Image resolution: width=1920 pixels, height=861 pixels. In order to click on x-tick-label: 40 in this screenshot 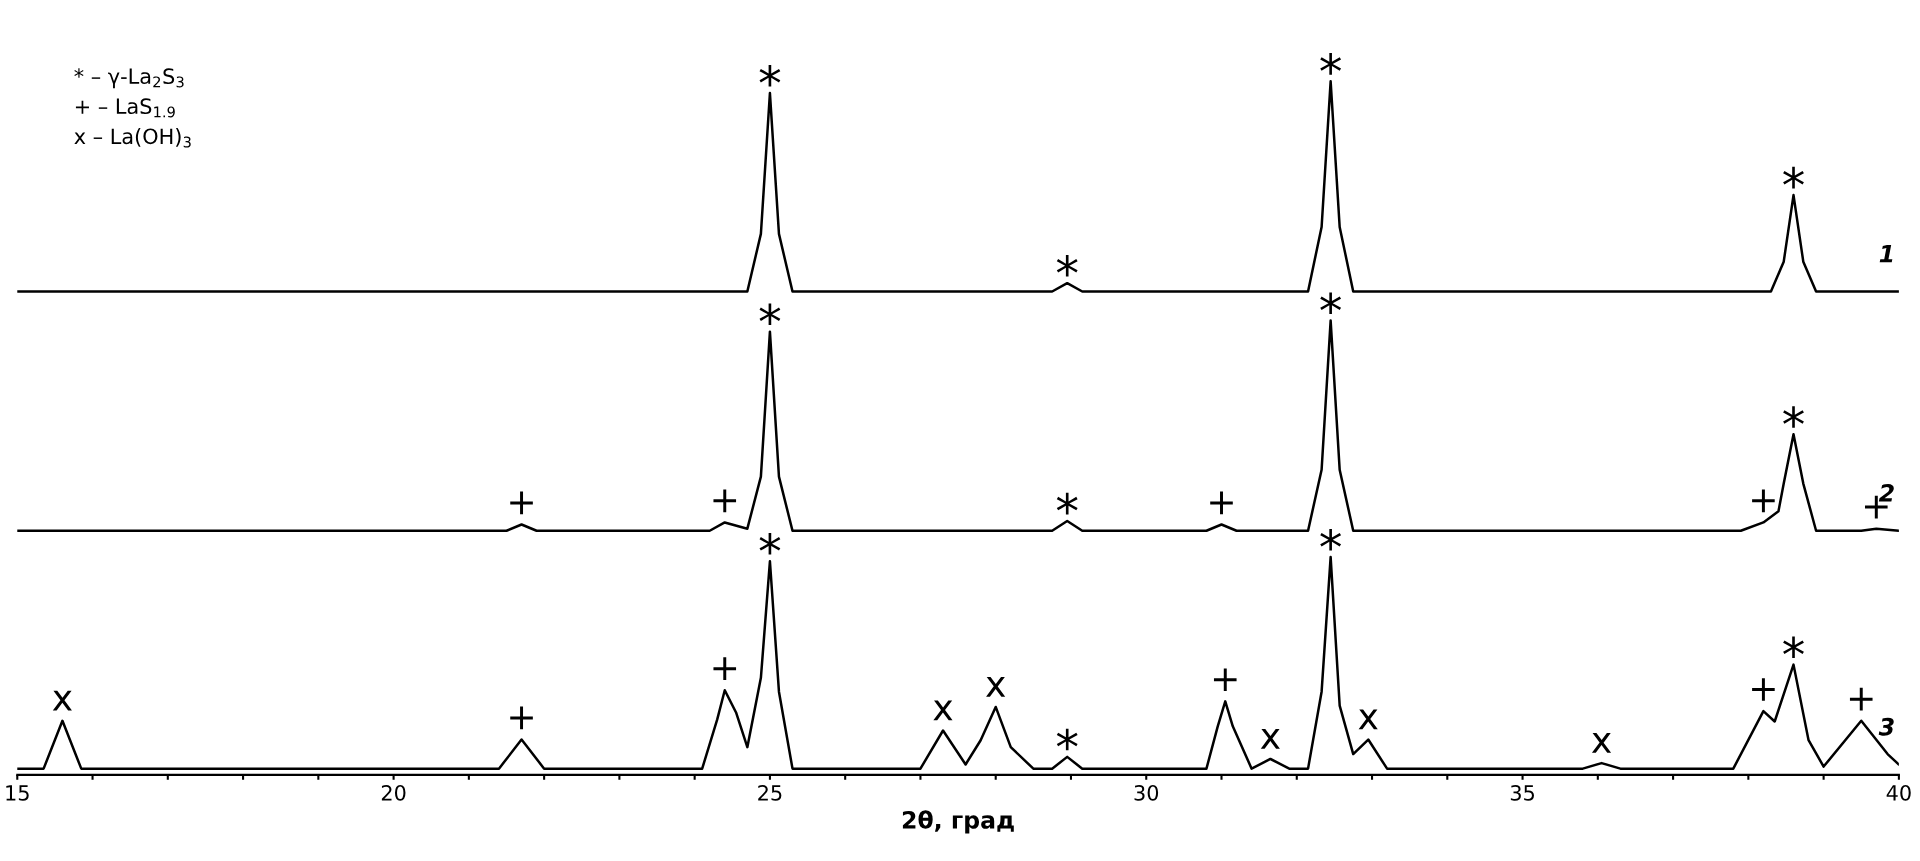, I will do `click(1898, 792)`.